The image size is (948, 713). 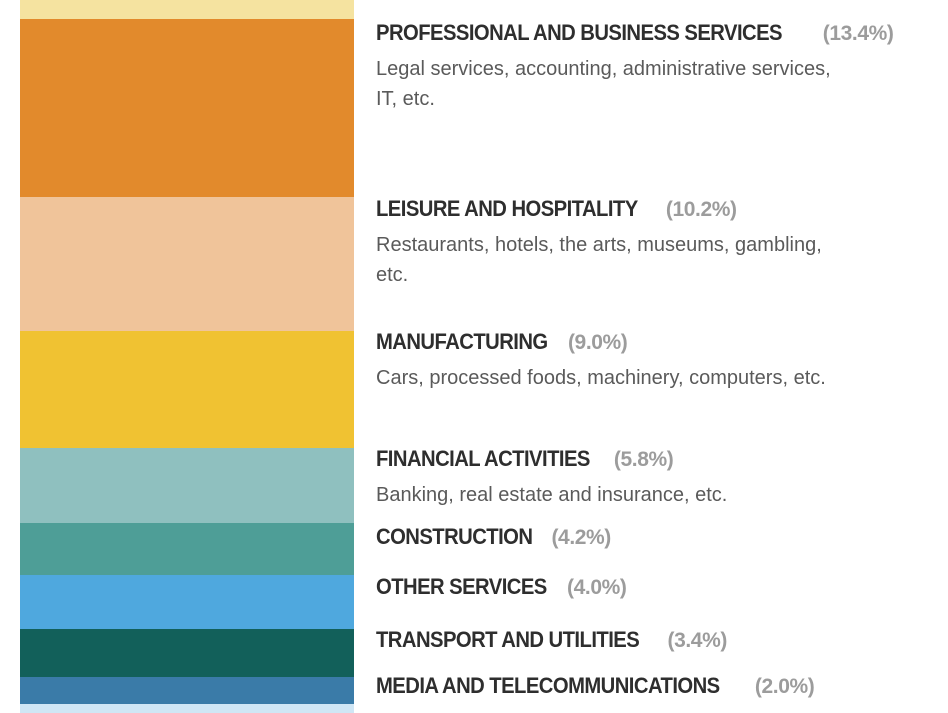 I want to click on bar-segment-transport-and-utilities, so click(x=187, y=653).